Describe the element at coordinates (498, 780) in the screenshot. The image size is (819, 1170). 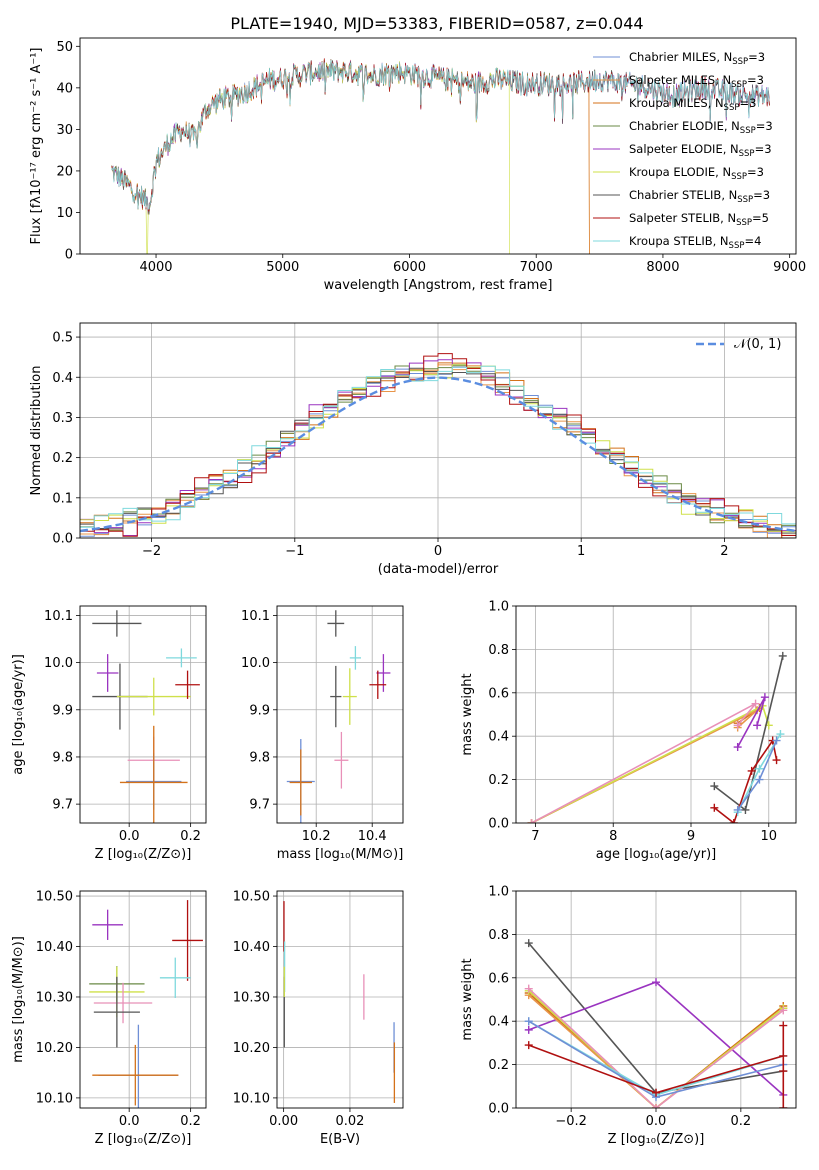
I see `y-tick-label: 0.2` at that location.